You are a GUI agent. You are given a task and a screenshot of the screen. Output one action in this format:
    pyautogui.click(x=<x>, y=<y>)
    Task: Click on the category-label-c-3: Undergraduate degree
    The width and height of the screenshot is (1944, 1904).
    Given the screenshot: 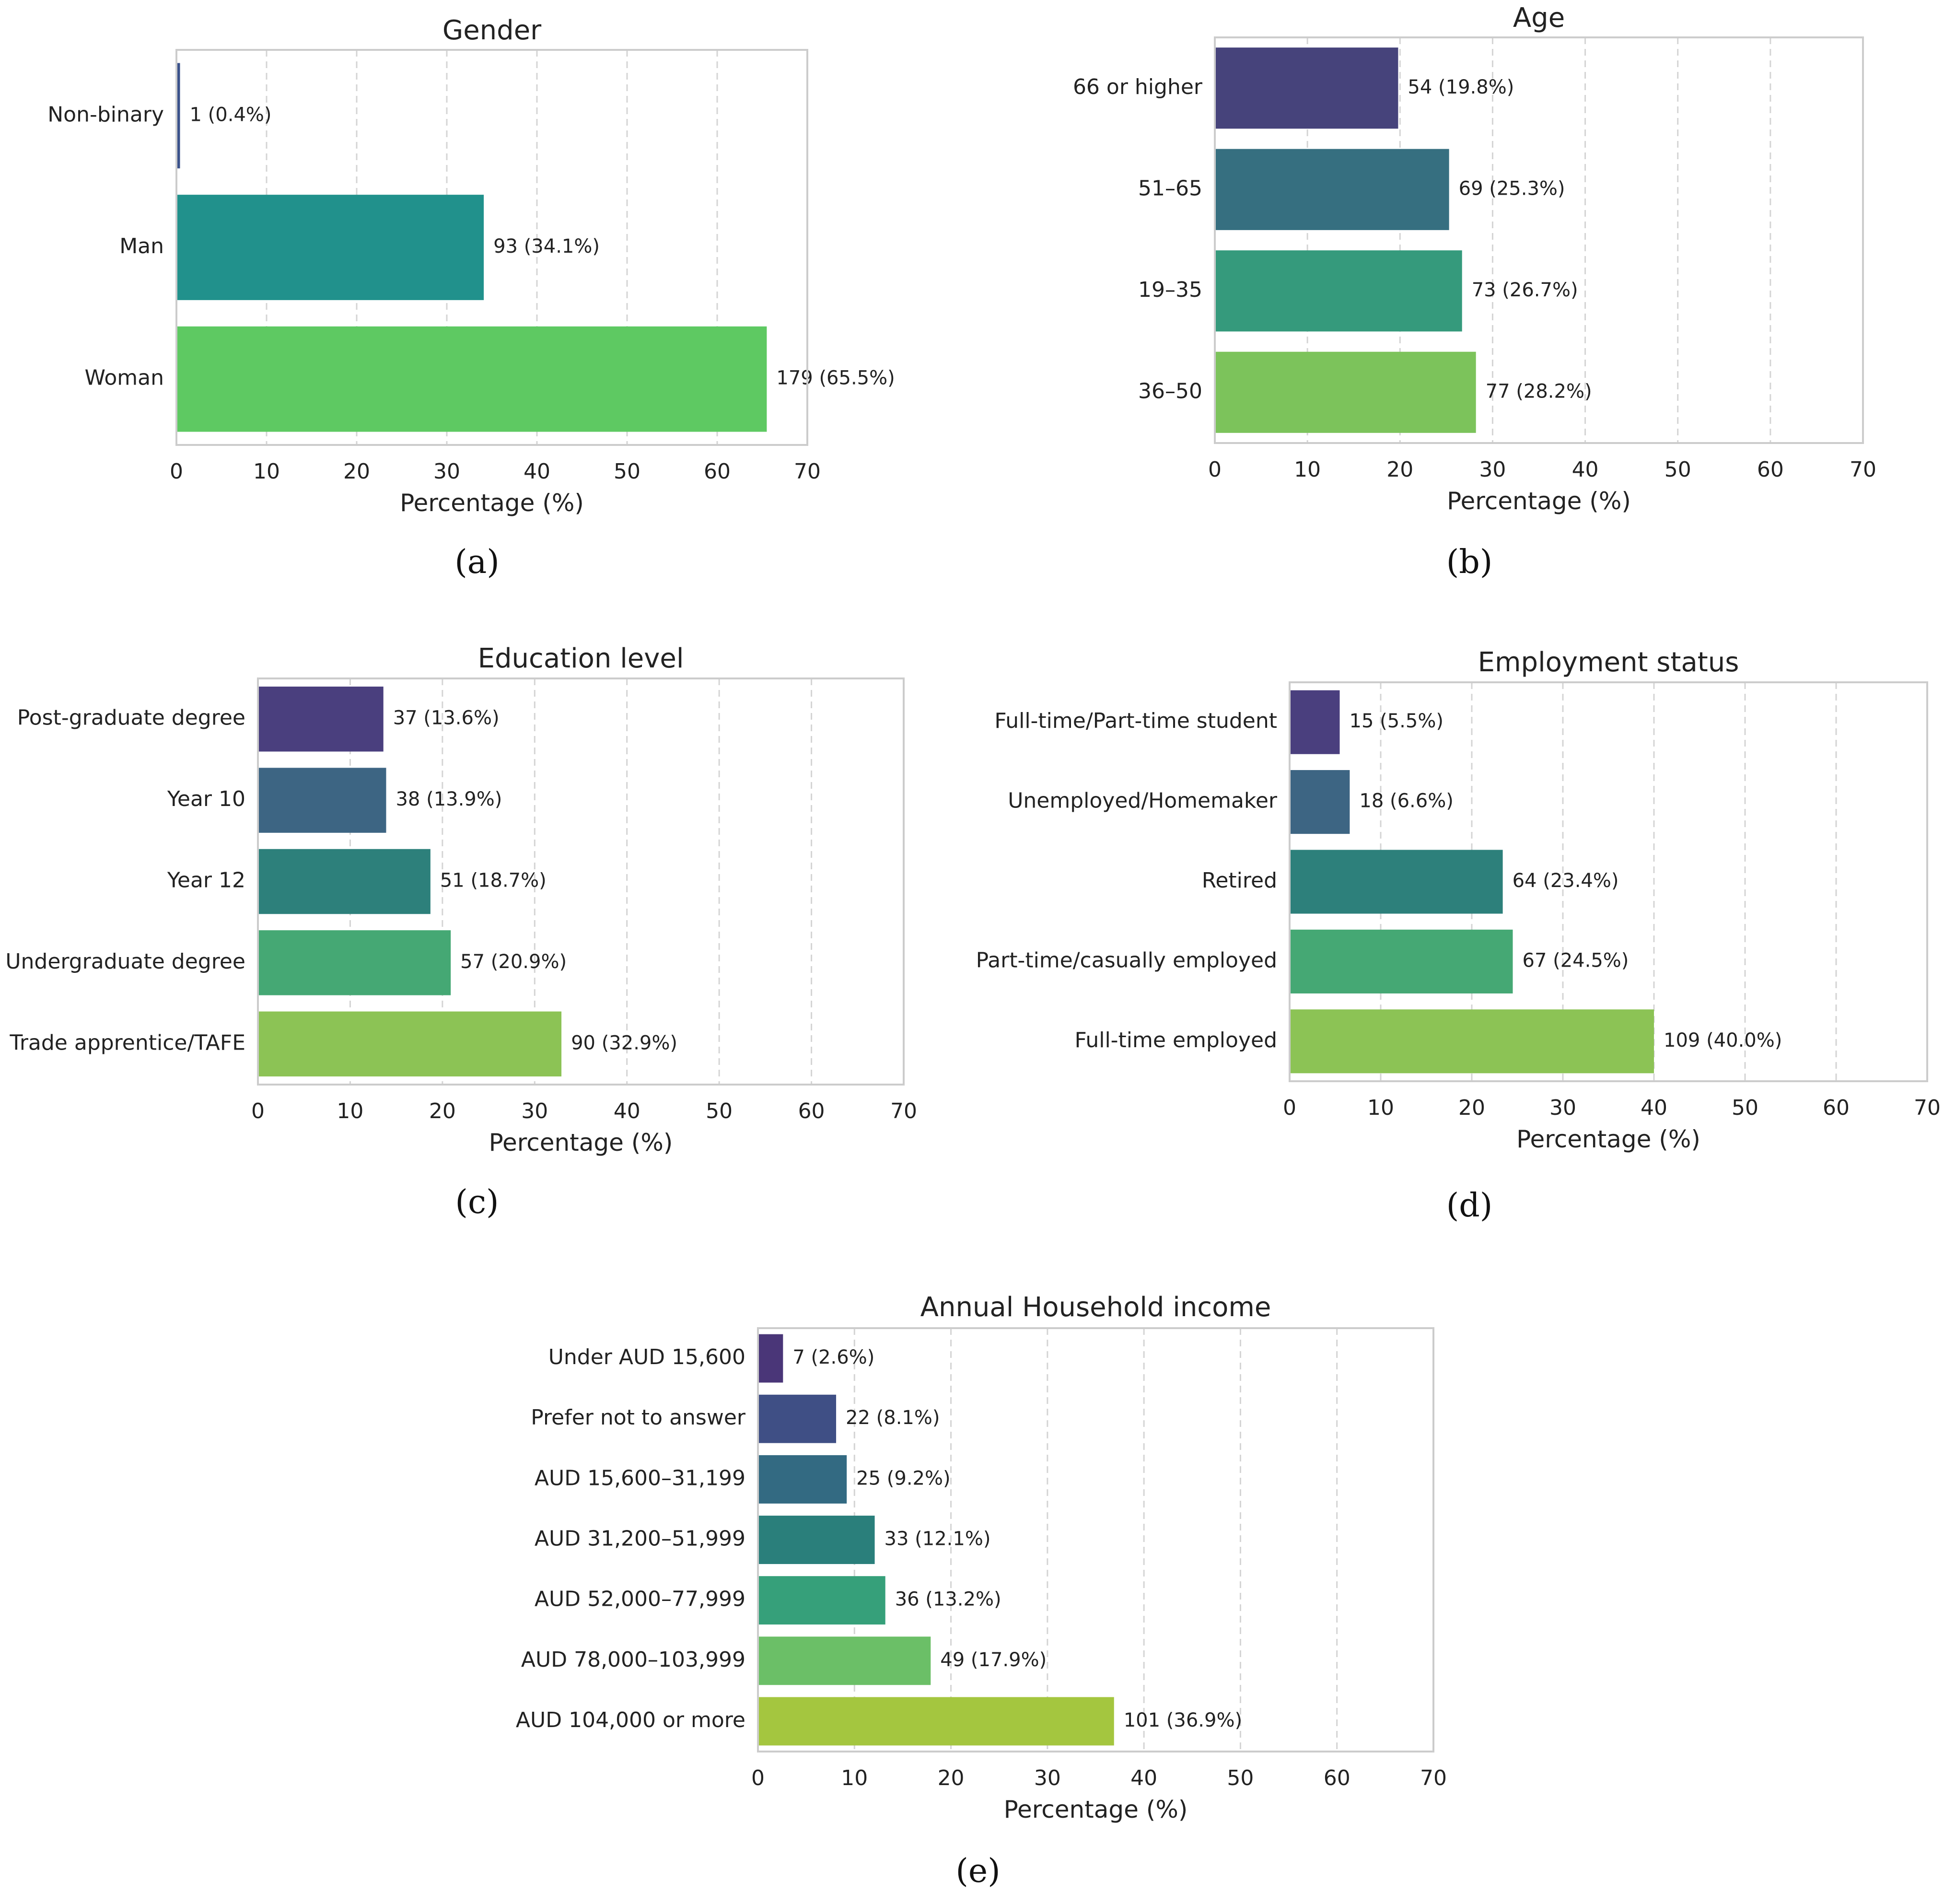 What is the action you would take?
    pyautogui.click(x=125, y=961)
    